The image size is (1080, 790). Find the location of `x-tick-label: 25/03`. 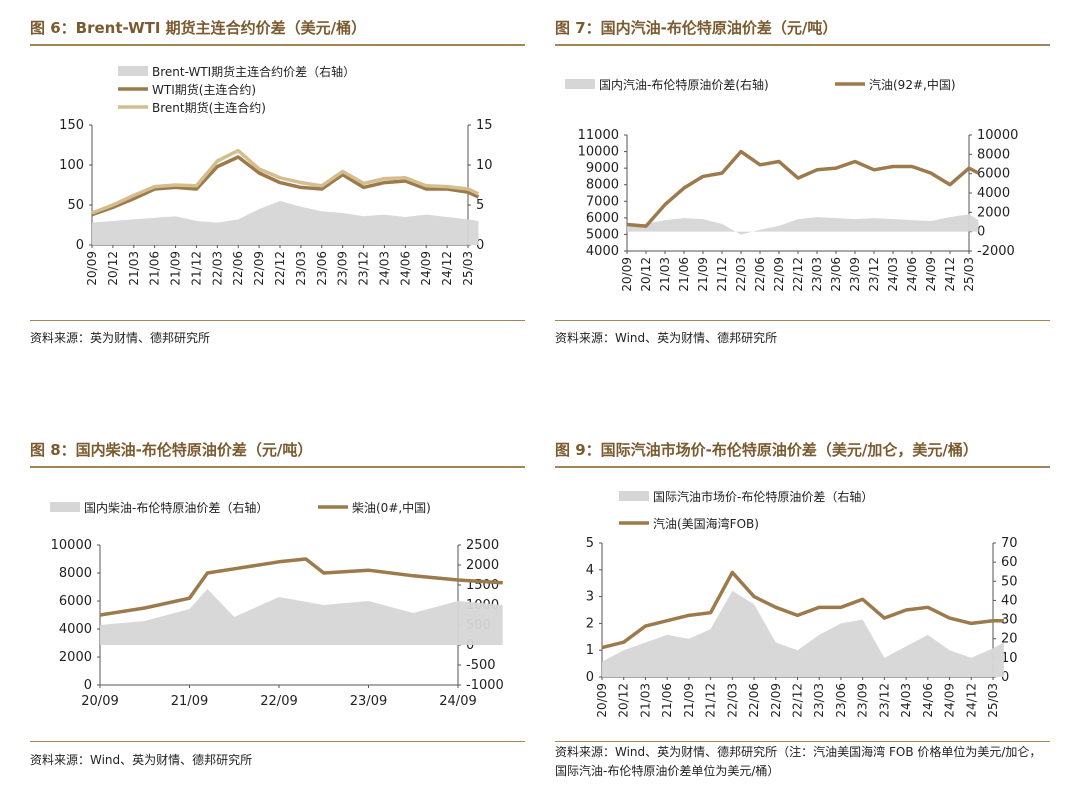

x-tick-label: 25/03 is located at coordinates (969, 274).